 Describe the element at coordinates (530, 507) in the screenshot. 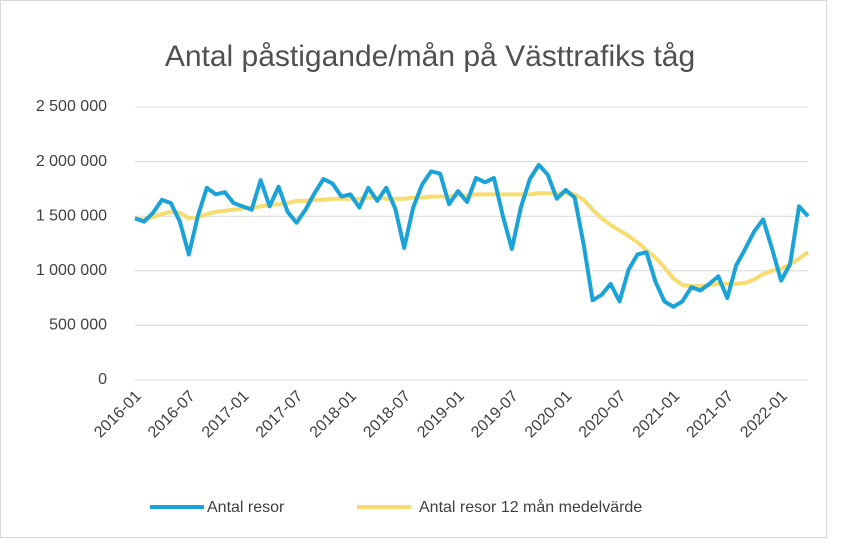

I see `legend-label: Antal resor 12 mån medelvärde` at that location.